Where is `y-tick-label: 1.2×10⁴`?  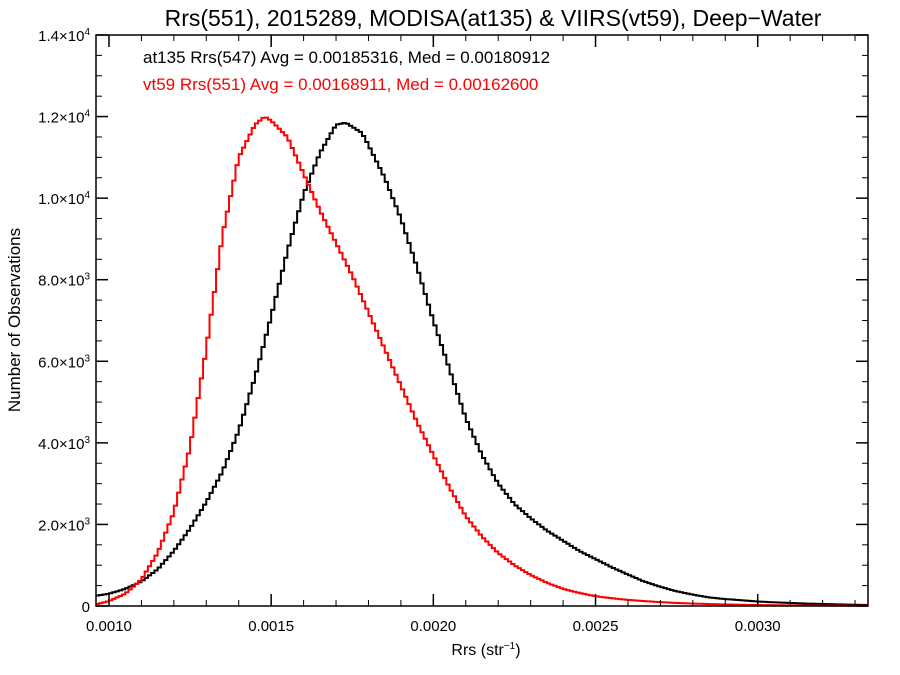
y-tick-label: 1.2×10⁴ is located at coordinates (64, 118).